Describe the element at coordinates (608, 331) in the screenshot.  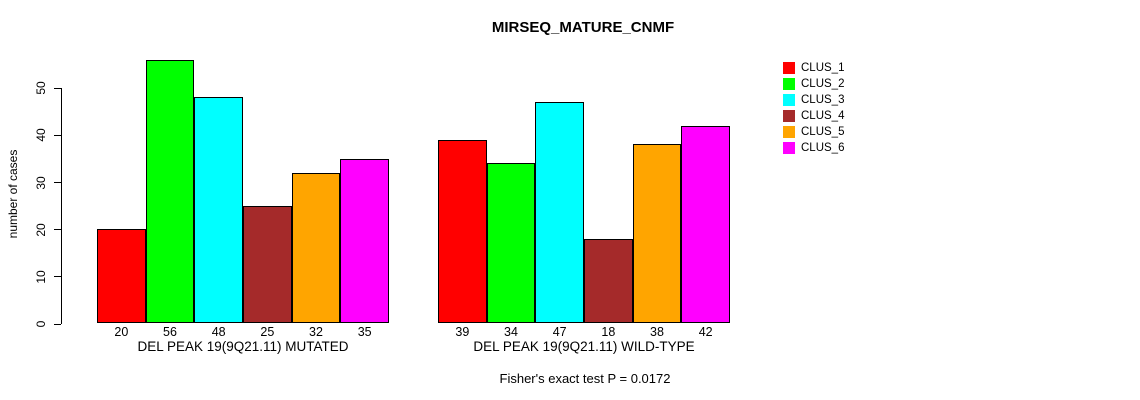
I see `bar-value-label: 18` at that location.